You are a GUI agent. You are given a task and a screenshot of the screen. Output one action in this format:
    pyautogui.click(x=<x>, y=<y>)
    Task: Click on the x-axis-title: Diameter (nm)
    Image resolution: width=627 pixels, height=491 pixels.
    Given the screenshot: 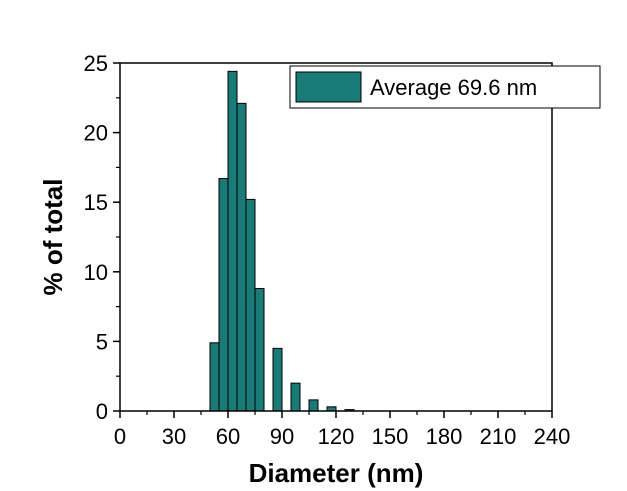 What is the action you would take?
    pyautogui.click(x=336, y=473)
    